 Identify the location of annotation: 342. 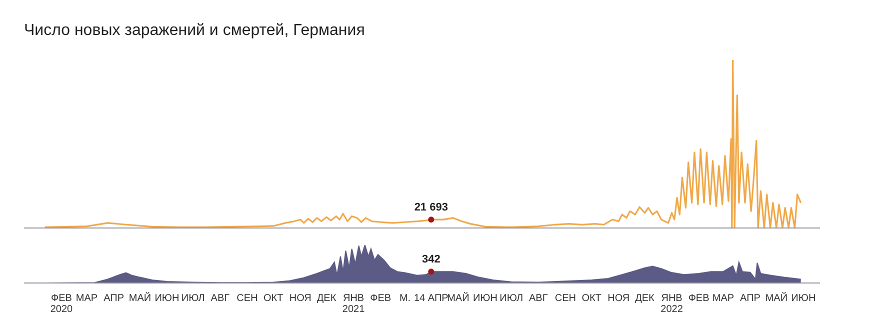
(431, 260).